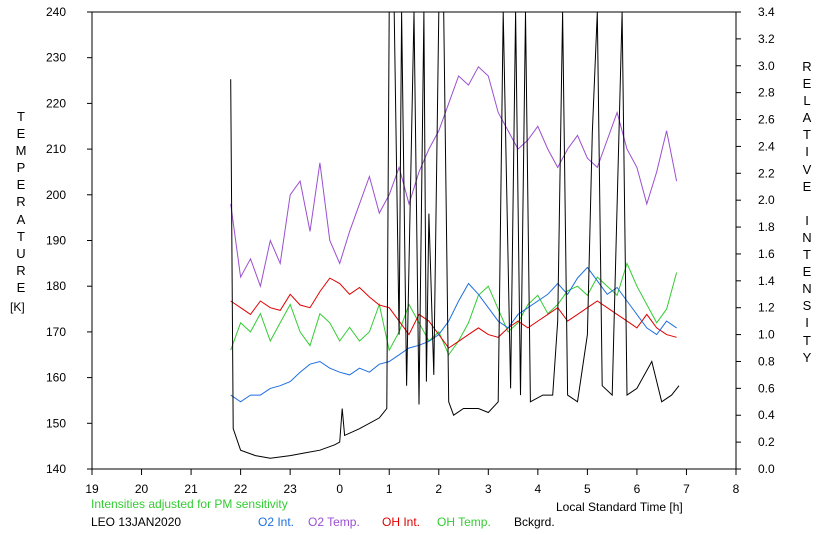  Describe the element at coordinates (534, 522) in the screenshot. I see `legend-bckgrd: Bckgrd.` at that location.